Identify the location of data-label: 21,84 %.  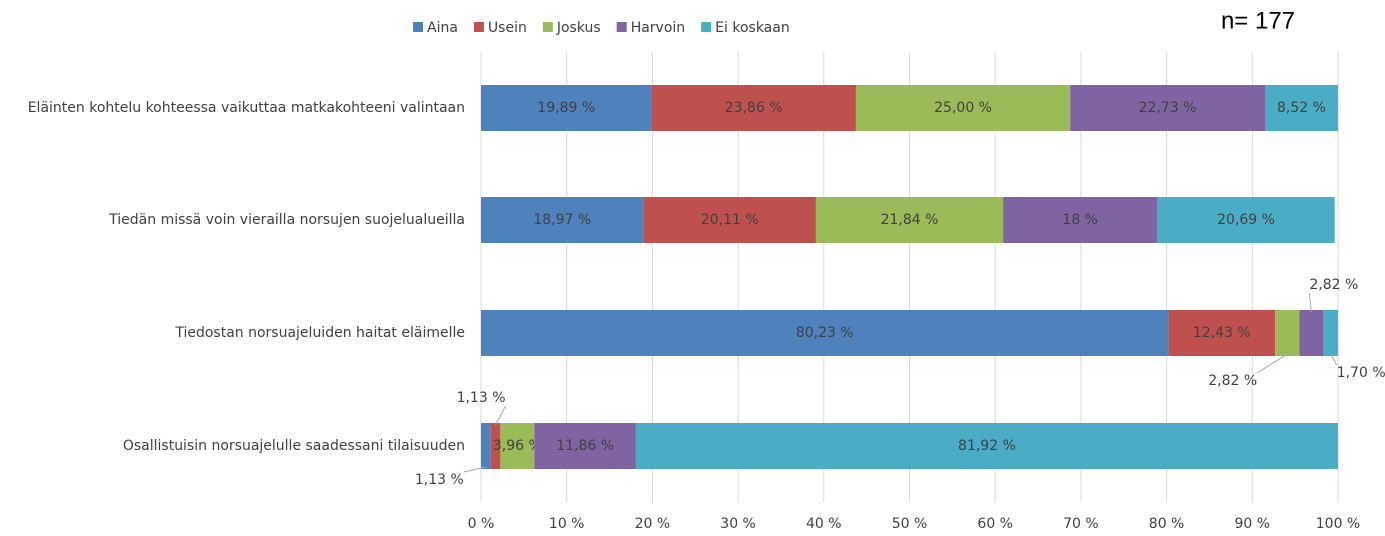
(910, 220).